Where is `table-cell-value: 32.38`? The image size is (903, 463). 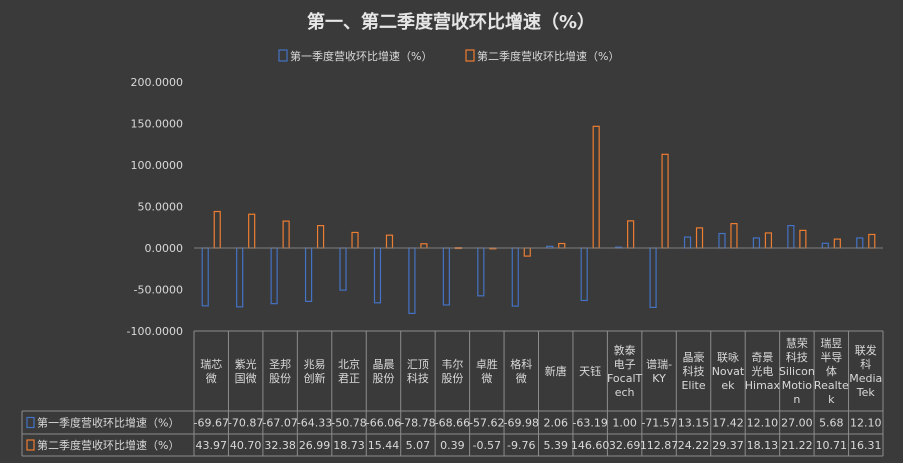
table-cell-value: 32.38 is located at coordinates (280, 445).